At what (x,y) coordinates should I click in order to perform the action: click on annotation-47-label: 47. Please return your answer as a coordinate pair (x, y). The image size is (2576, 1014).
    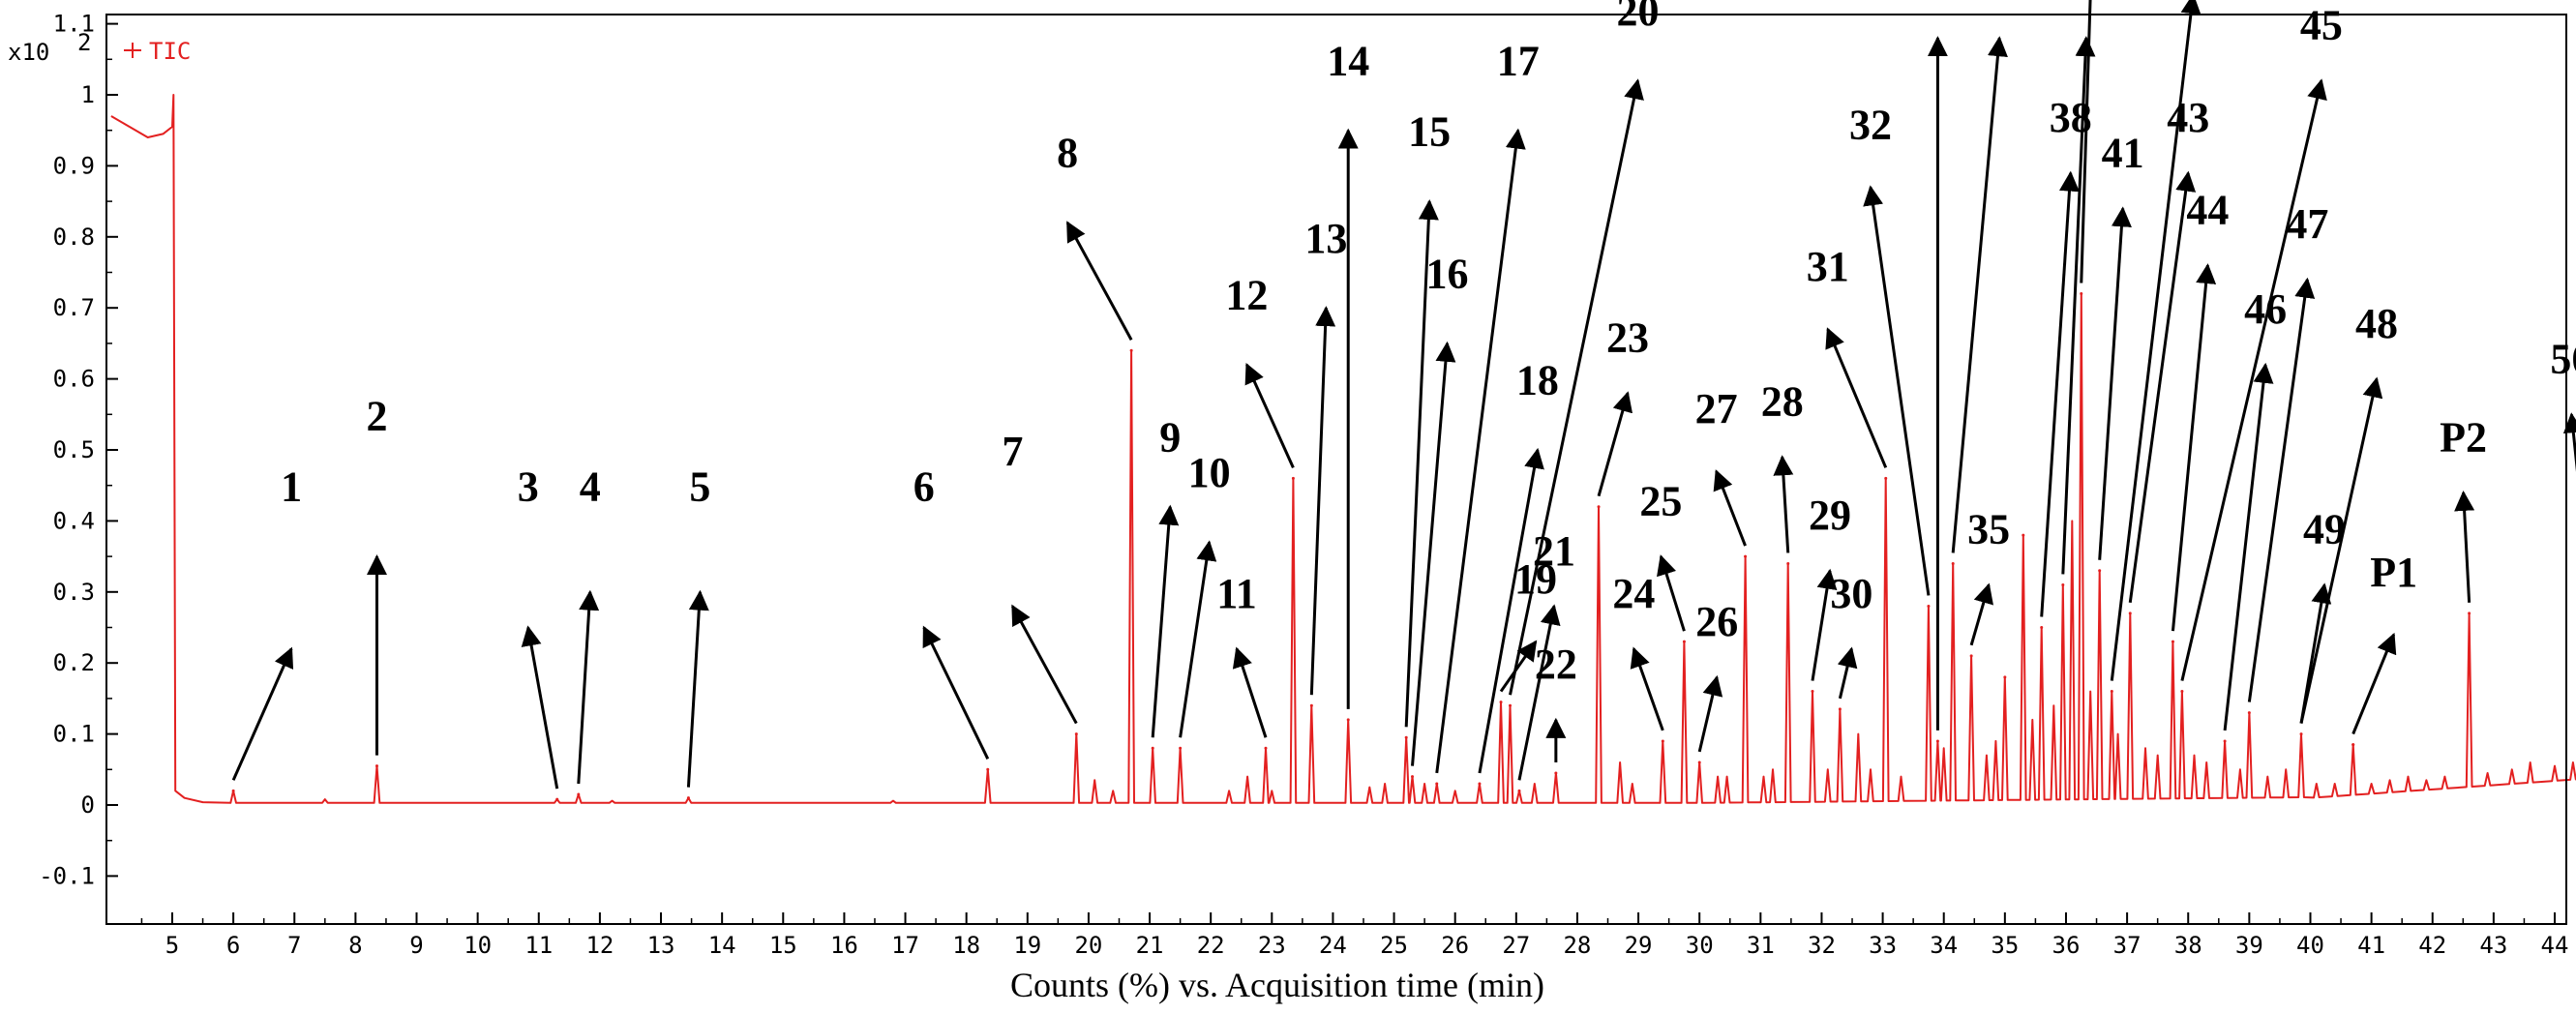
    Looking at the image, I should click on (2307, 224).